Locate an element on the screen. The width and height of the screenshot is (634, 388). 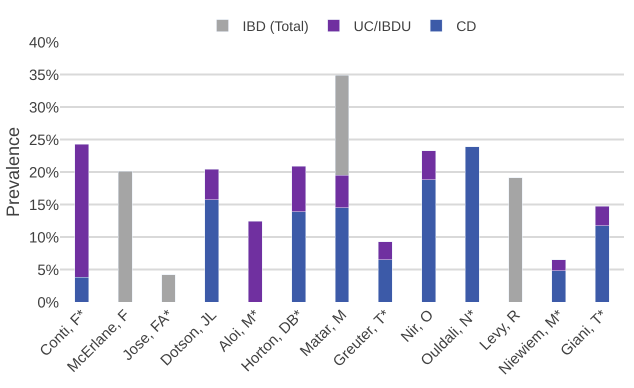
legend-label: CD is located at coordinates (466, 26).